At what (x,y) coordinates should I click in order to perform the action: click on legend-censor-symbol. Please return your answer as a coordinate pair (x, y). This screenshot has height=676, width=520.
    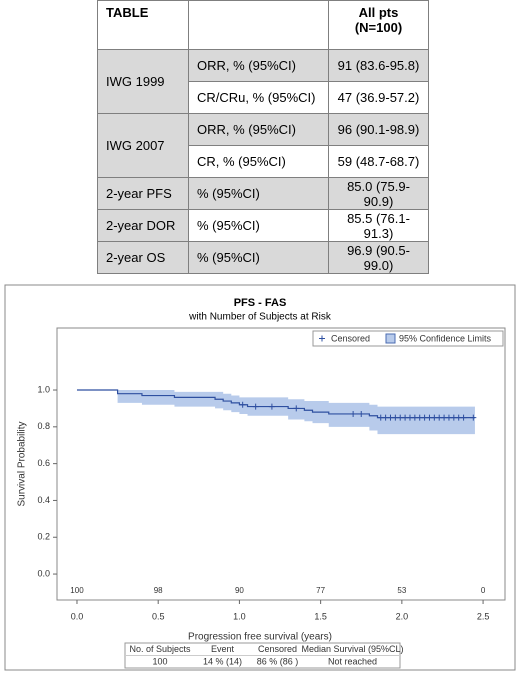
    Looking at the image, I should click on (322, 338).